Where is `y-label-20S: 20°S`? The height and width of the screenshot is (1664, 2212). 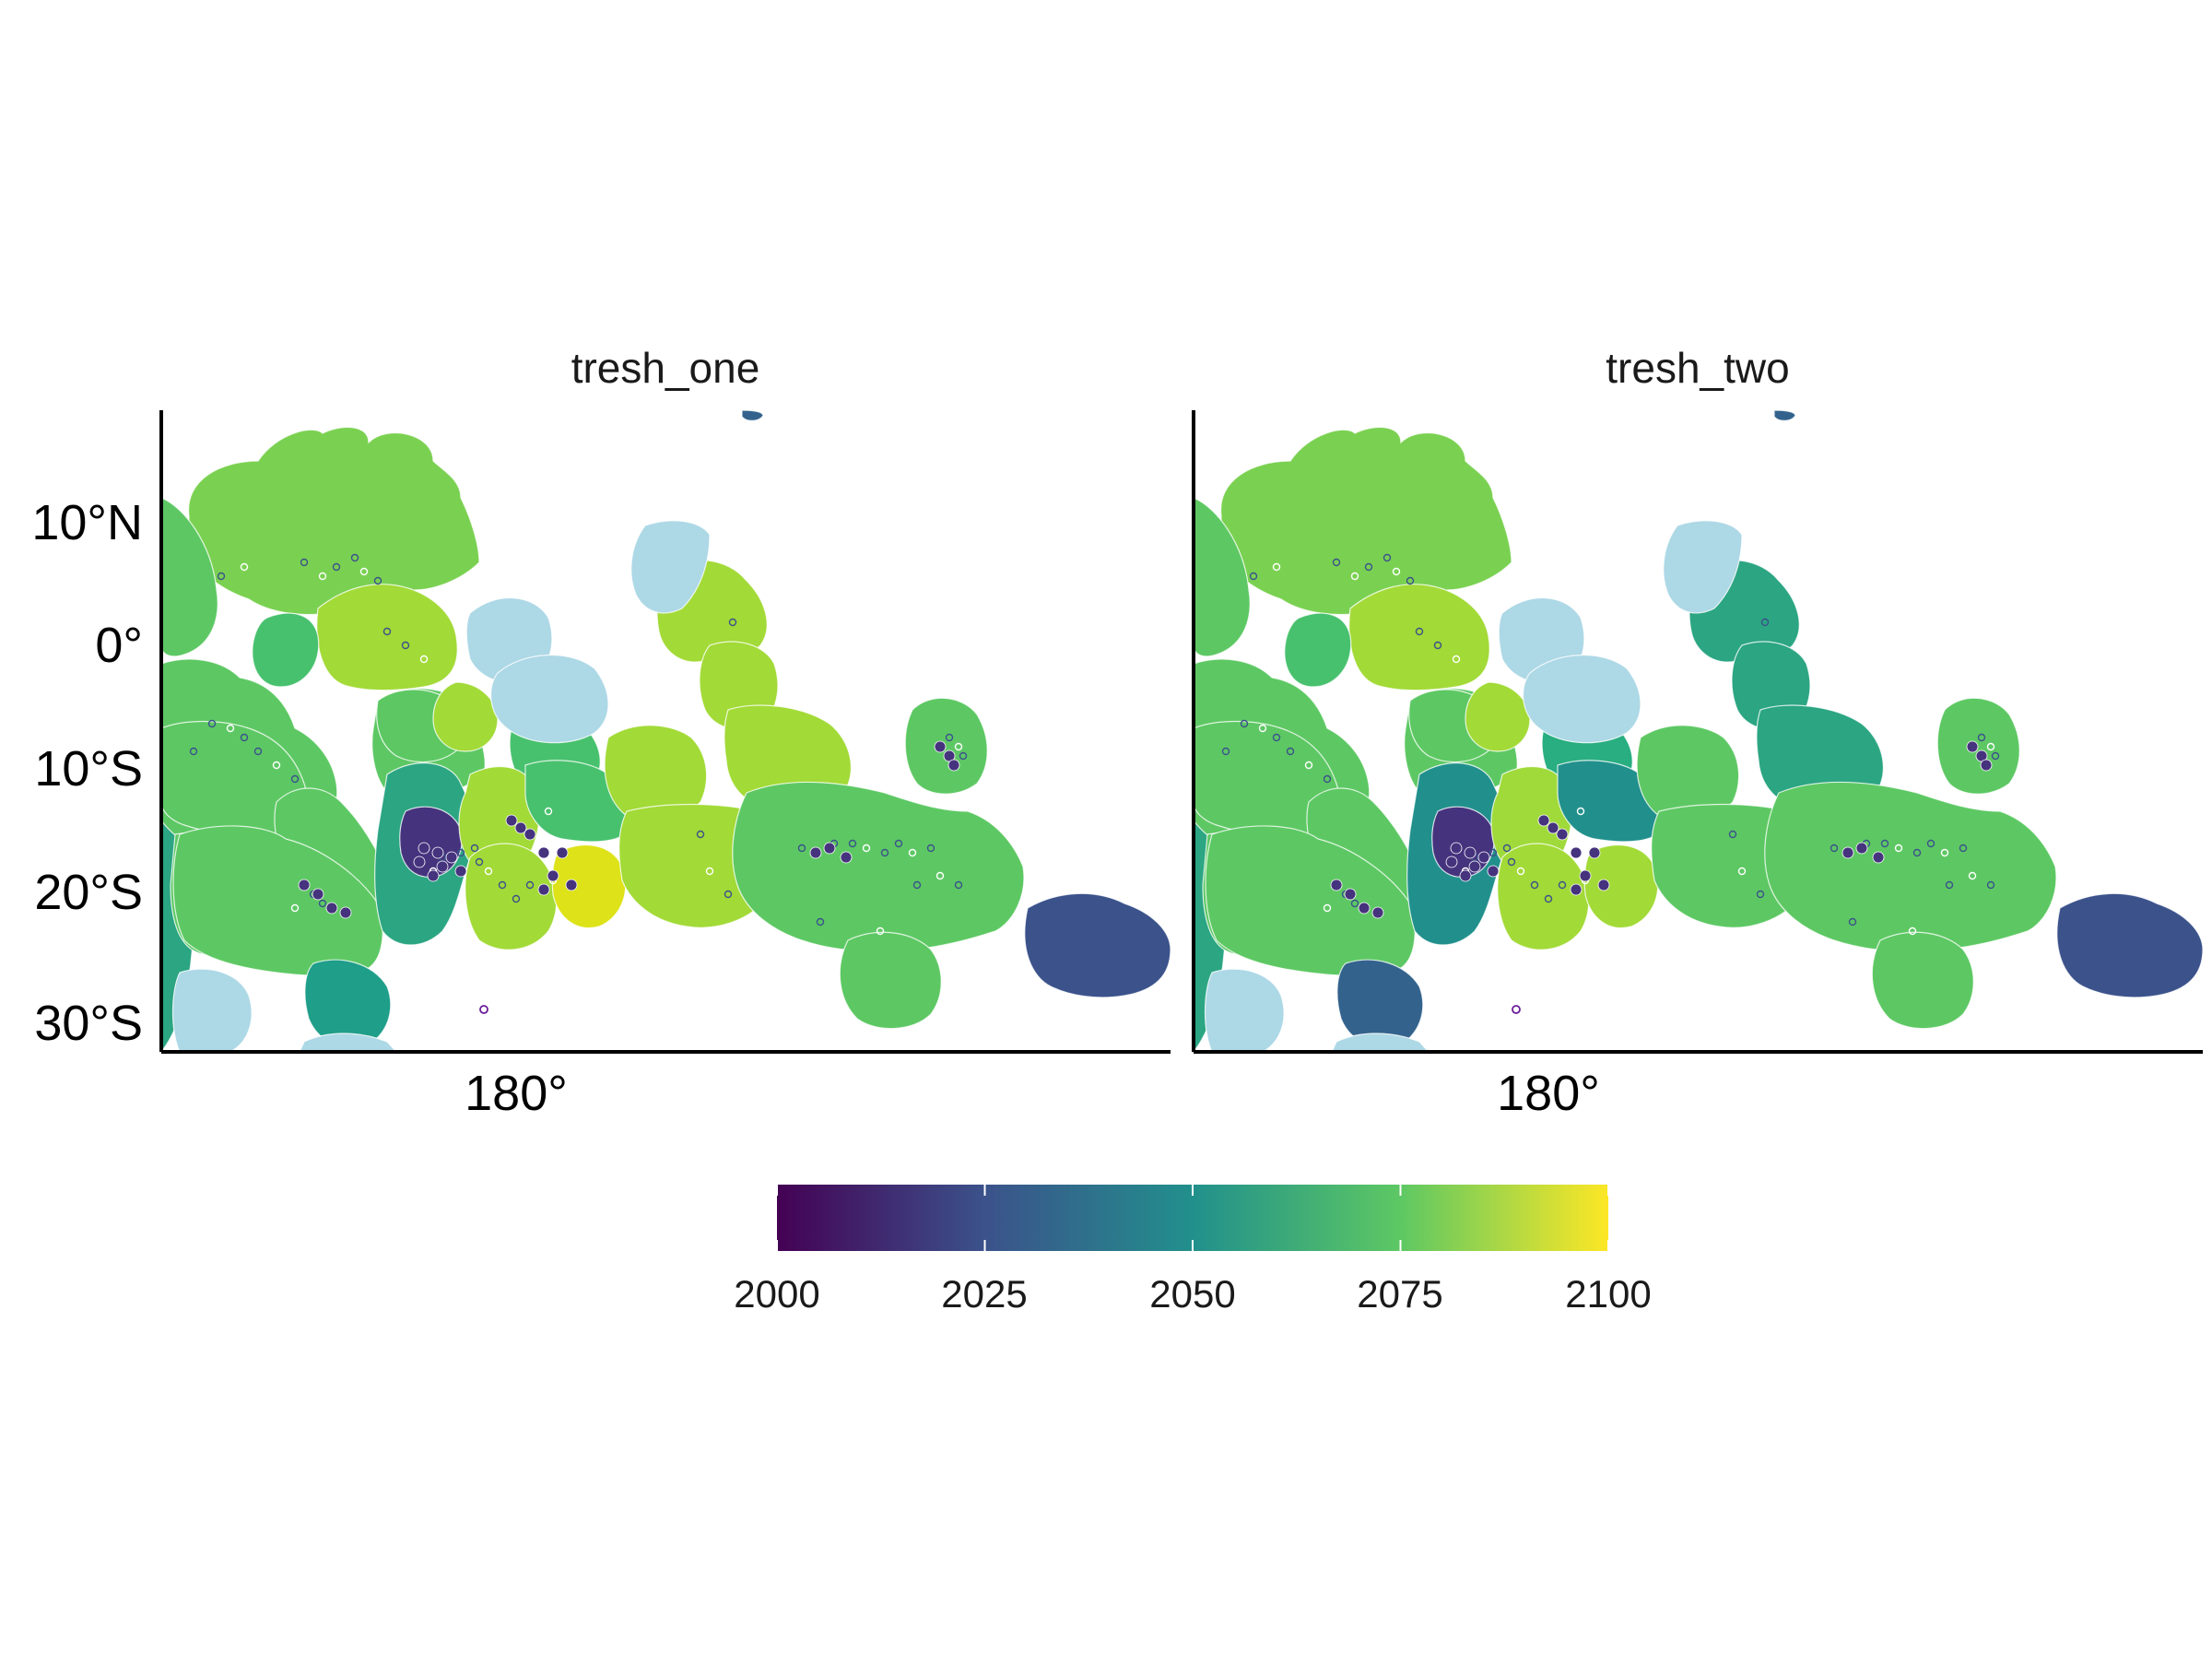
y-label-20S: 20°S is located at coordinates (88, 892).